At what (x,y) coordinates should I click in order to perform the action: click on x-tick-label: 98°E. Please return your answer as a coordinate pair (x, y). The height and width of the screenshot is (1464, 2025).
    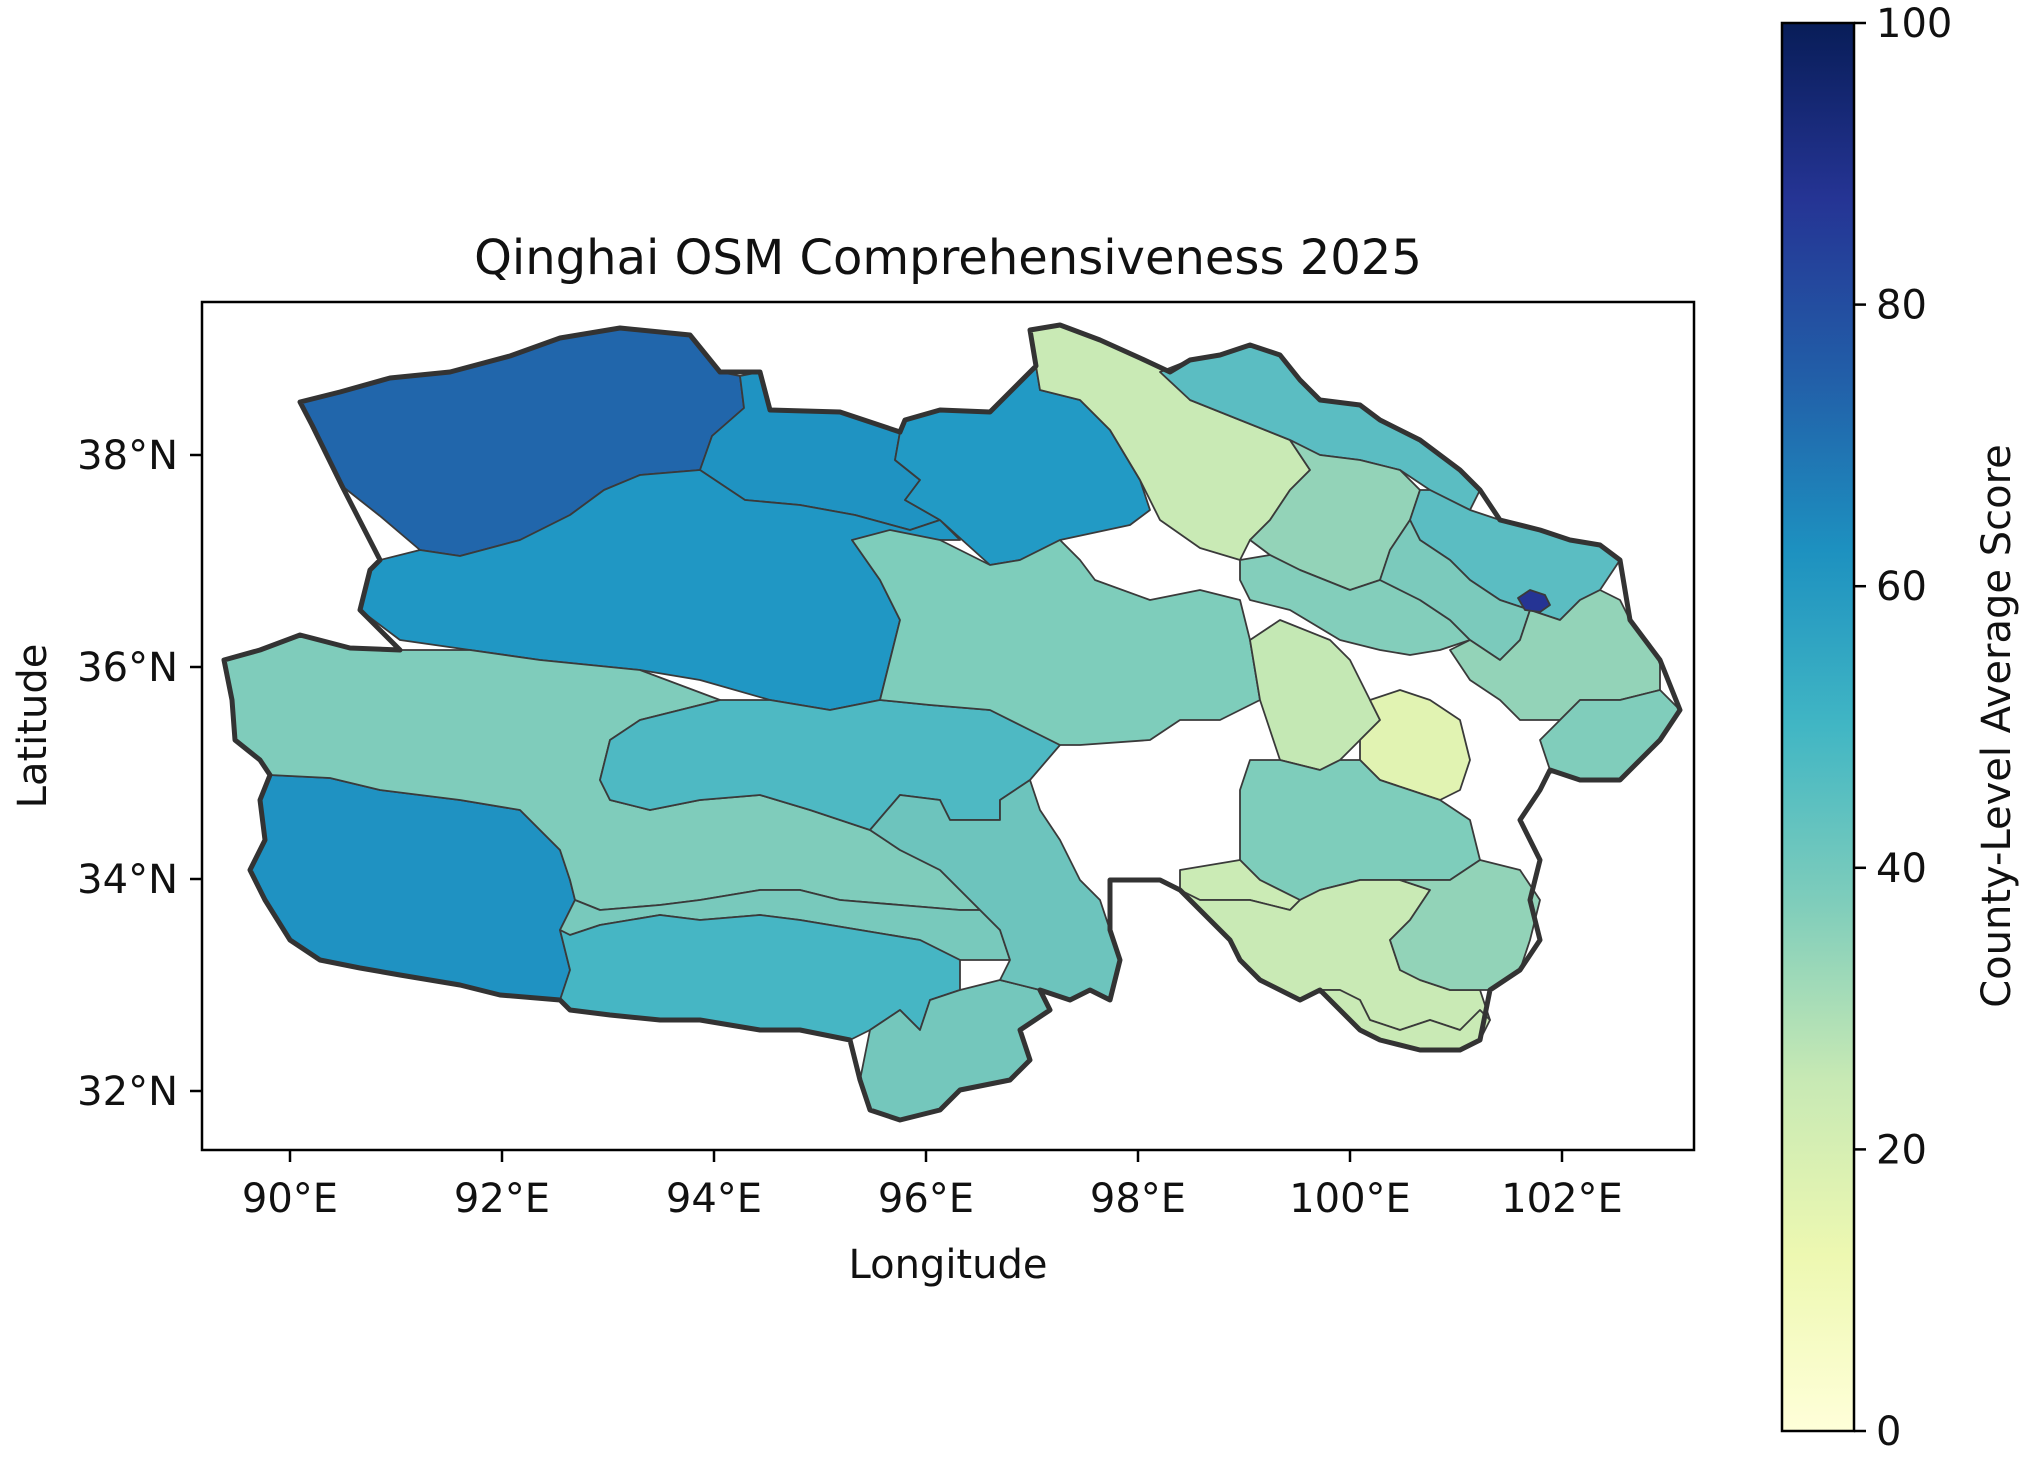
    Looking at the image, I should click on (1138, 1199).